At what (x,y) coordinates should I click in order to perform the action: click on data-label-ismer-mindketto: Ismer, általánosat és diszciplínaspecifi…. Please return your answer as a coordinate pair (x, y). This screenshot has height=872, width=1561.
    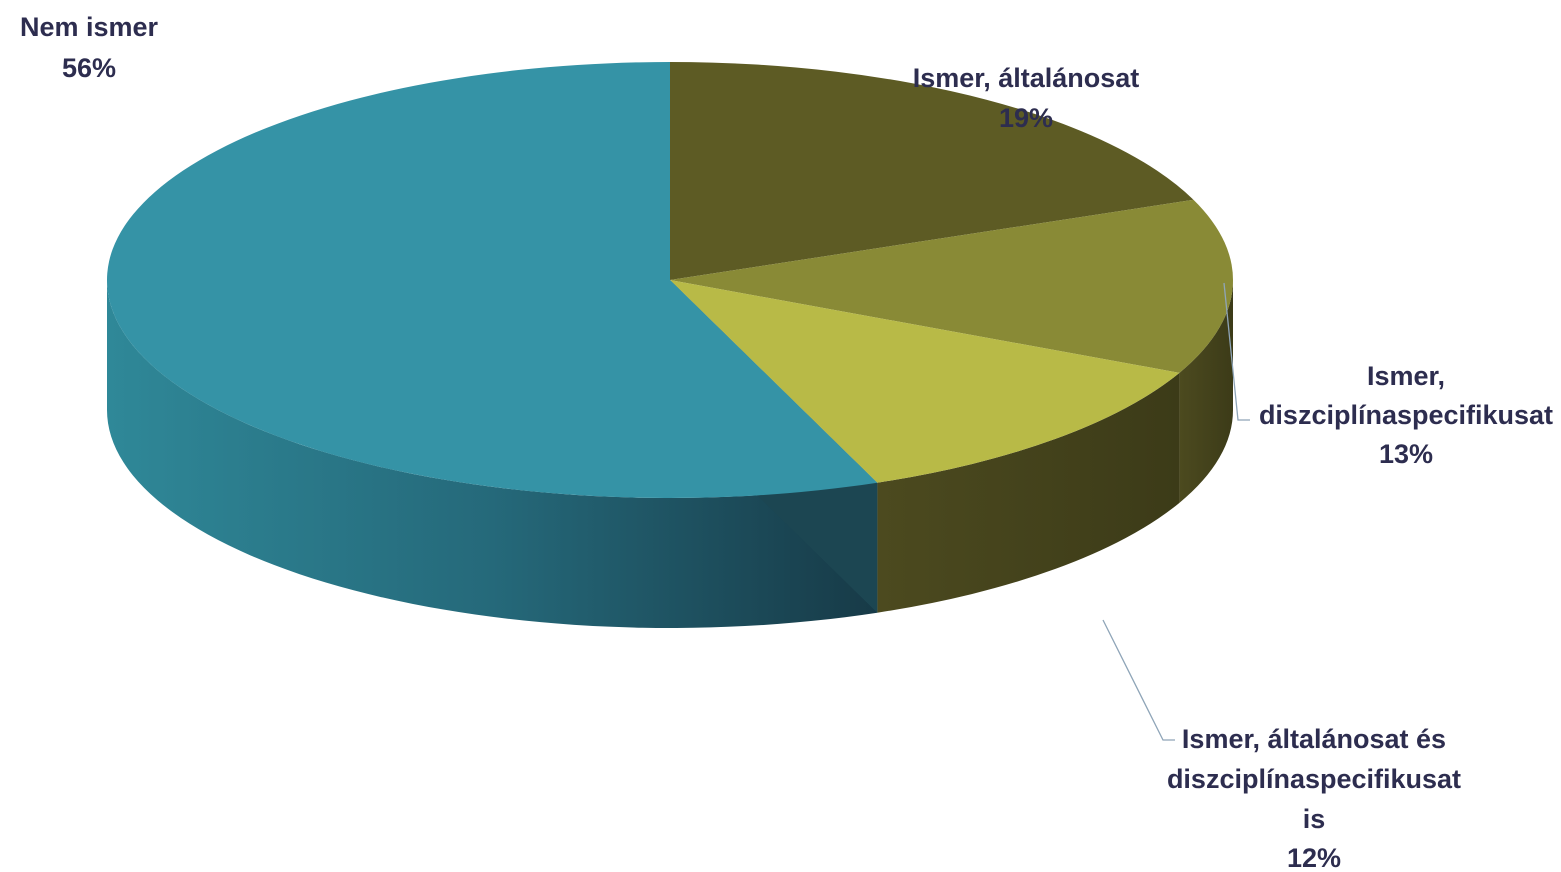
    Looking at the image, I should click on (1314, 798).